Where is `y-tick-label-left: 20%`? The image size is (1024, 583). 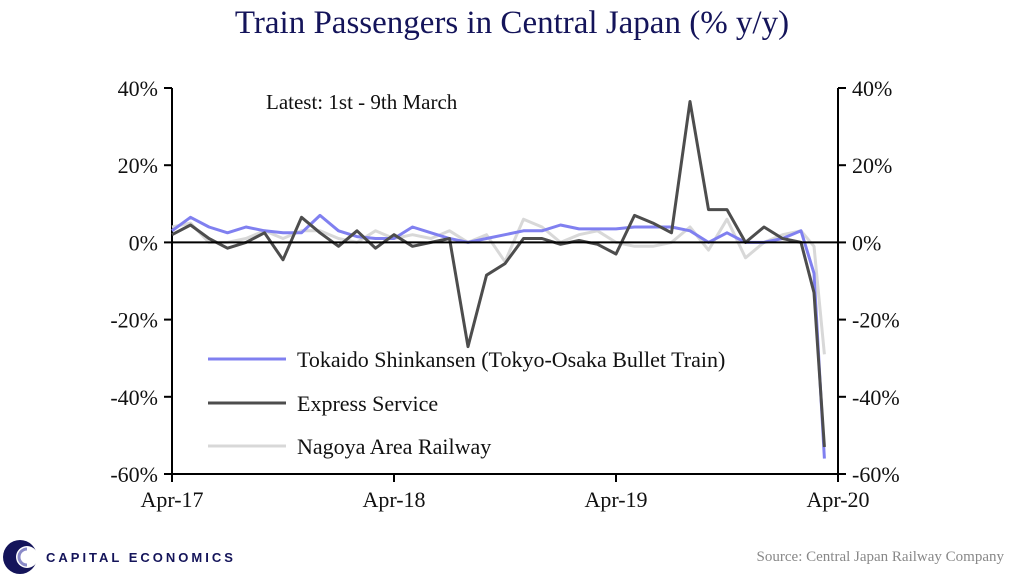
y-tick-label-left: 20% is located at coordinates (138, 165).